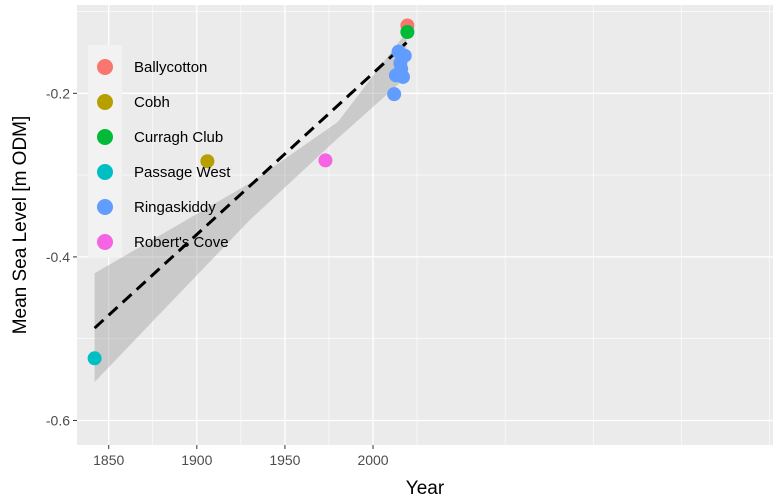 The width and height of the screenshot is (780, 500). I want to click on x-tick-label: 1950, so click(284, 460).